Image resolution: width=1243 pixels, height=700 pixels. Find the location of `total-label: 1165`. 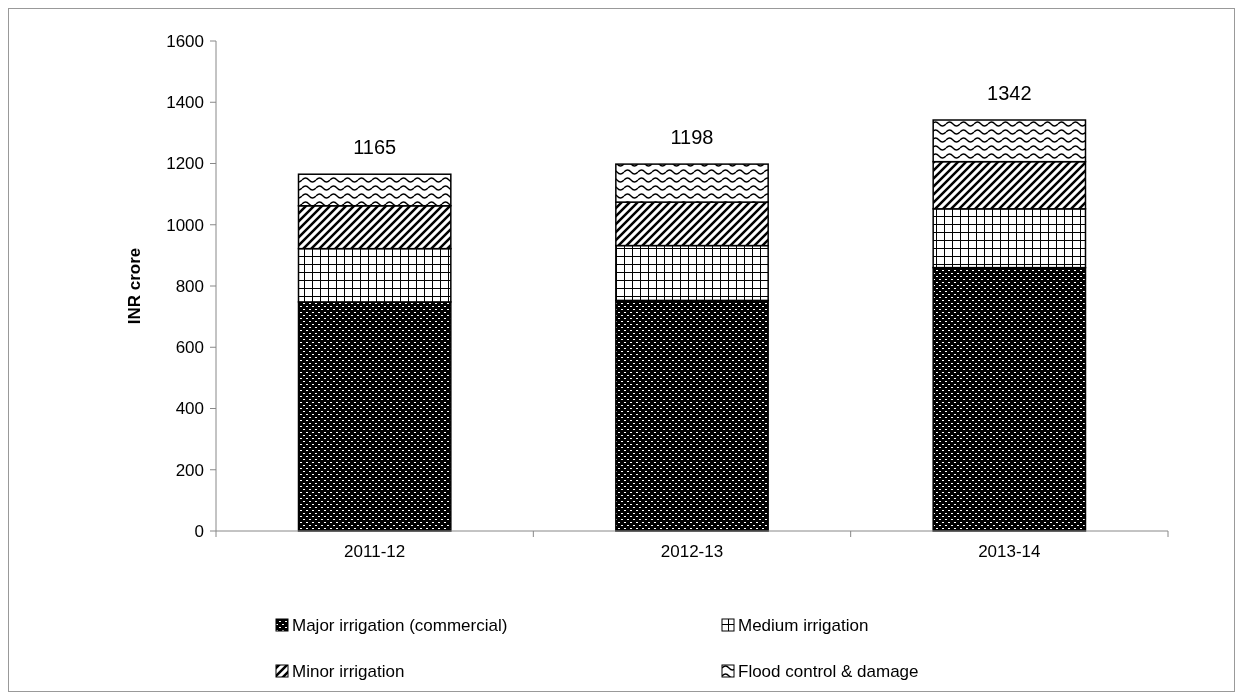

total-label: 1165 is located at coordinates (375, 147).